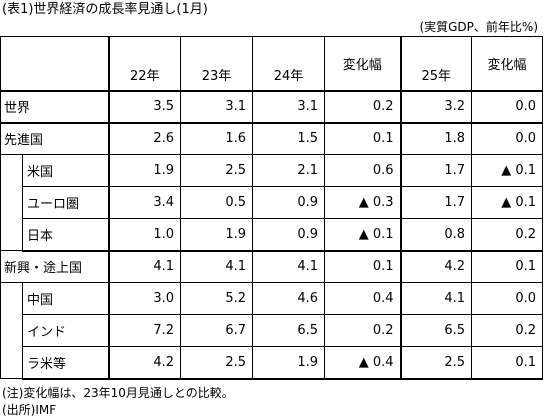  What do you see at coordinates (144, 298) in the screenshot?
I see `cell-22: 3.0` at bounding box center [144, 298].